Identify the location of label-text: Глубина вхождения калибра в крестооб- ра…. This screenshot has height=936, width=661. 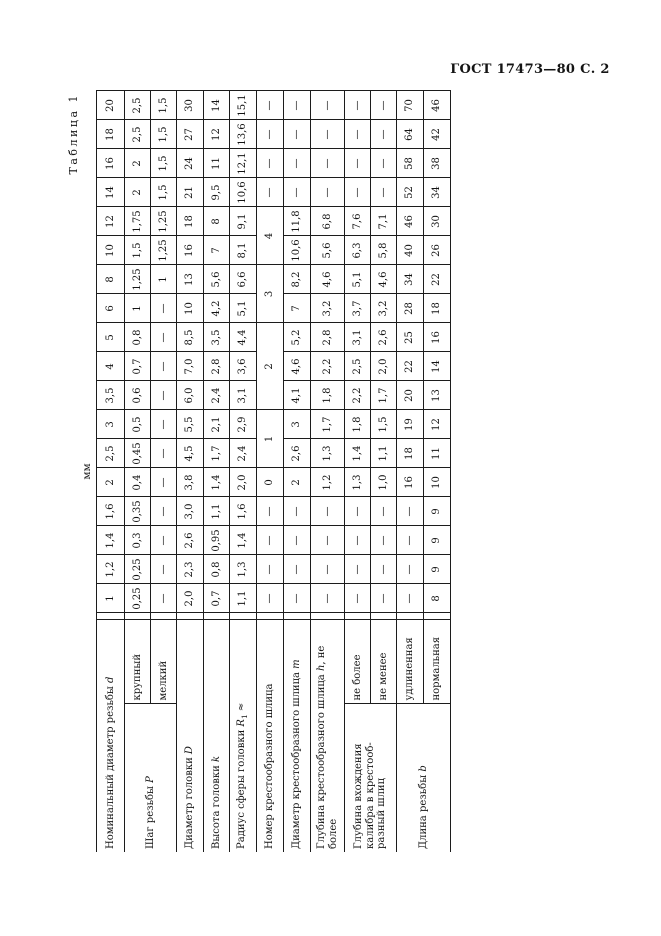
(370, 795).